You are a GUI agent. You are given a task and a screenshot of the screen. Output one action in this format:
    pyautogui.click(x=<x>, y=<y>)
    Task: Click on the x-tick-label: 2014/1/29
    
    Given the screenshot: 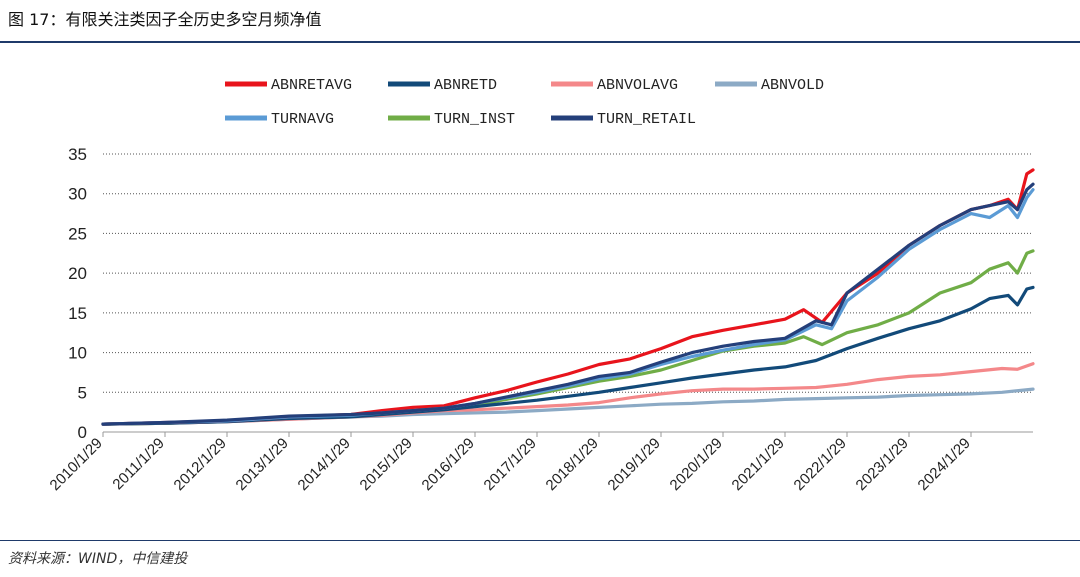 What is the action you would take?
    pyautogui.click(x=324, y=464)
    